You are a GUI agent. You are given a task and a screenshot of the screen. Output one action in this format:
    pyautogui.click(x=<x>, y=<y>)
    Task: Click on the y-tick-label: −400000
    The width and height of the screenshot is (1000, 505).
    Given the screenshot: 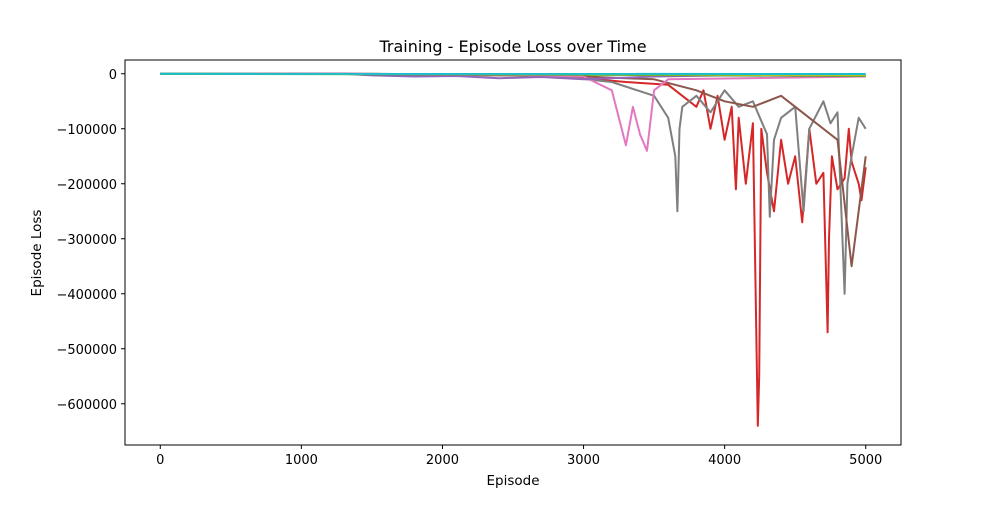 What is the action you would take?
    pyautogui.click(x=86, y=295)
    